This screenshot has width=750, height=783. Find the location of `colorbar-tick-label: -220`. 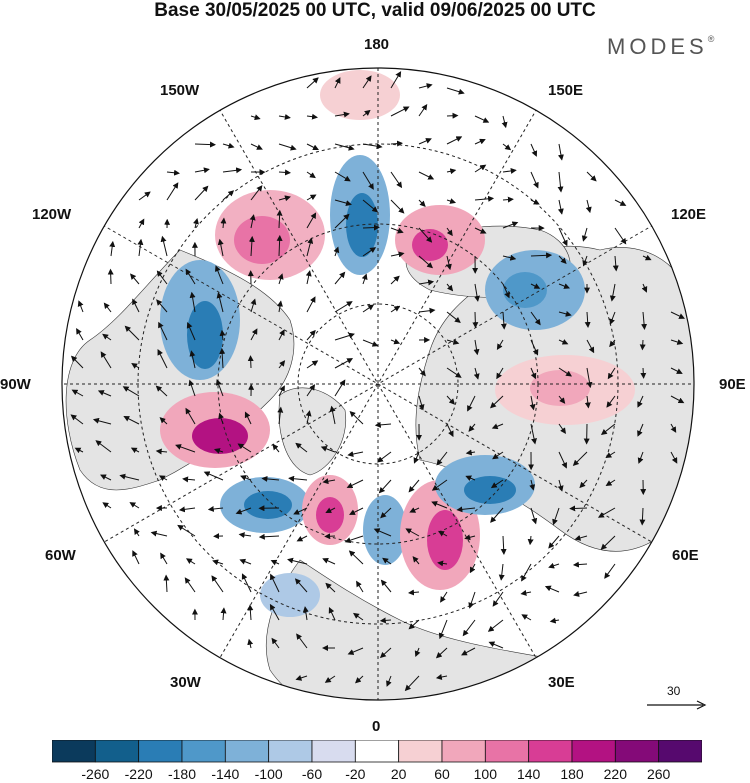

colorbar-tick-label: -220 is located at coordinates (138, 774).